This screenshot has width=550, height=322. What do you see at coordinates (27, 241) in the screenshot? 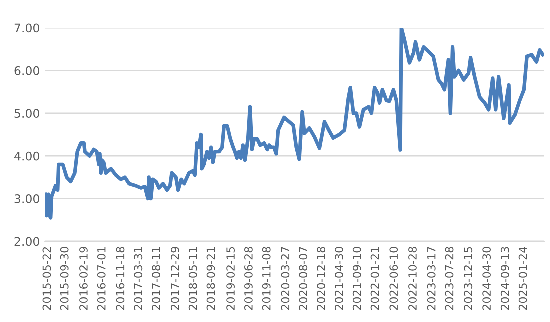
I see `y-tick-label: 2.00` at bounding box center [27, 241].